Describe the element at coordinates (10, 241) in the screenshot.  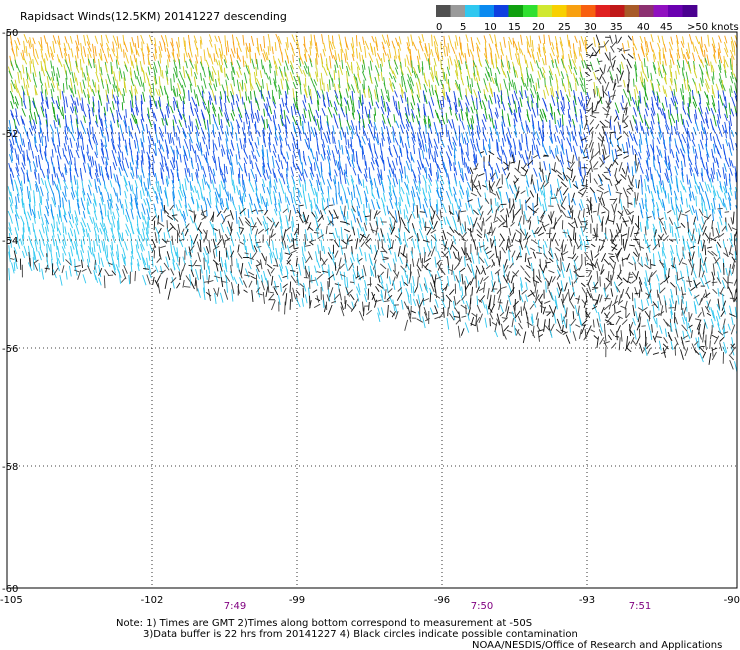
I see `latitude-label: -54` at that location.